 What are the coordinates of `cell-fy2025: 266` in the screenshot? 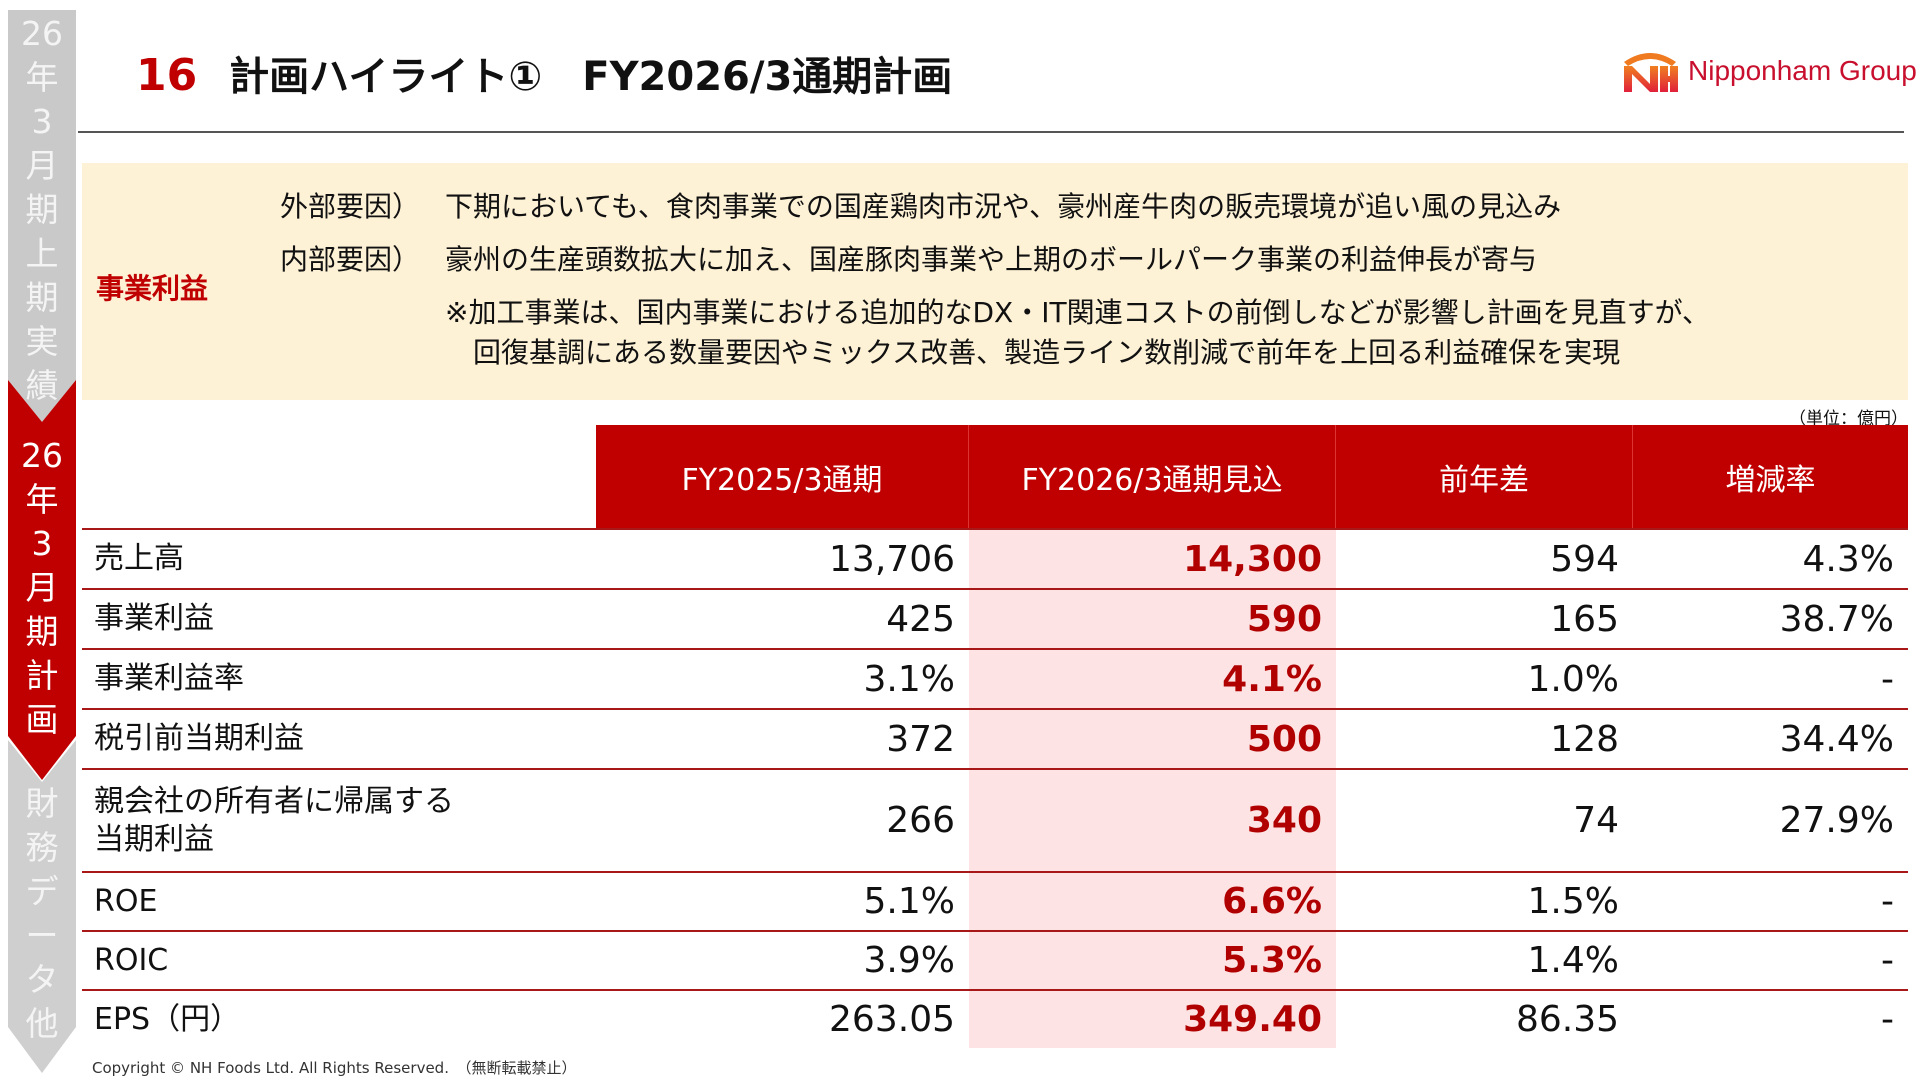 It's located at (920, 820).